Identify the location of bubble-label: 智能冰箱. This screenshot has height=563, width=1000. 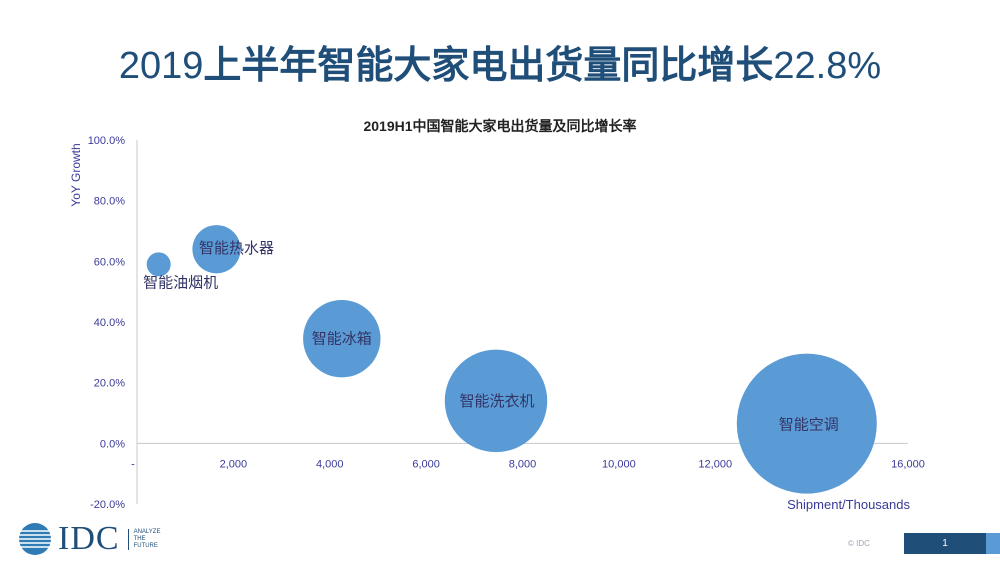
(342, 339).